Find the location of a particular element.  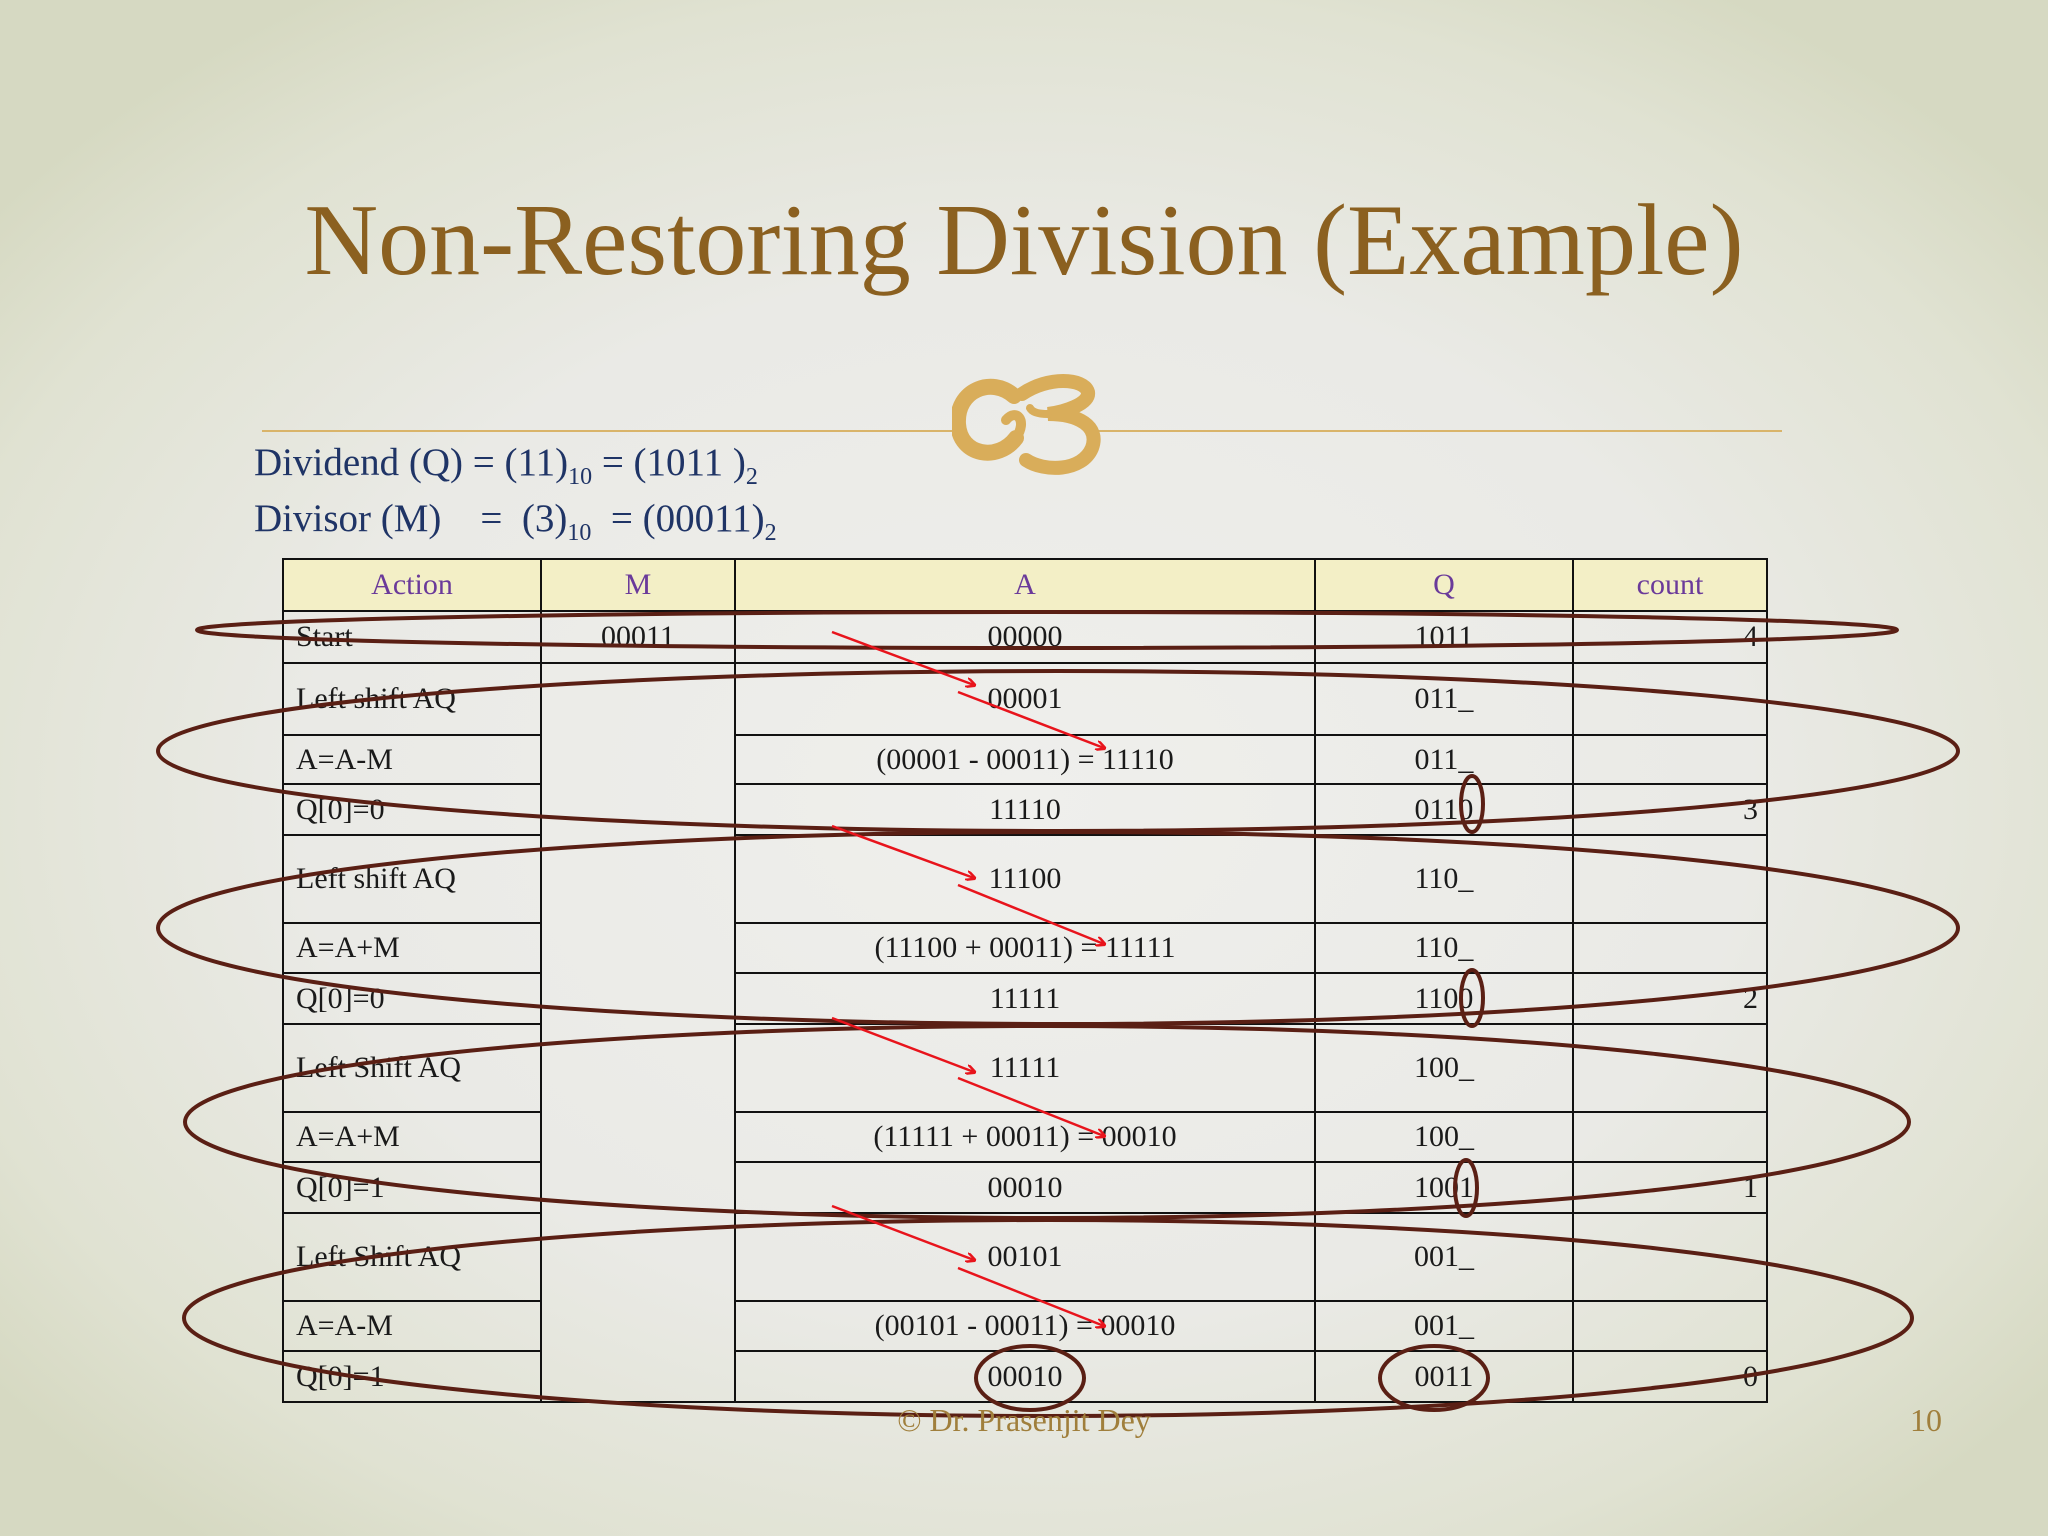

header-a: A is located at coordinates (1025, 585).